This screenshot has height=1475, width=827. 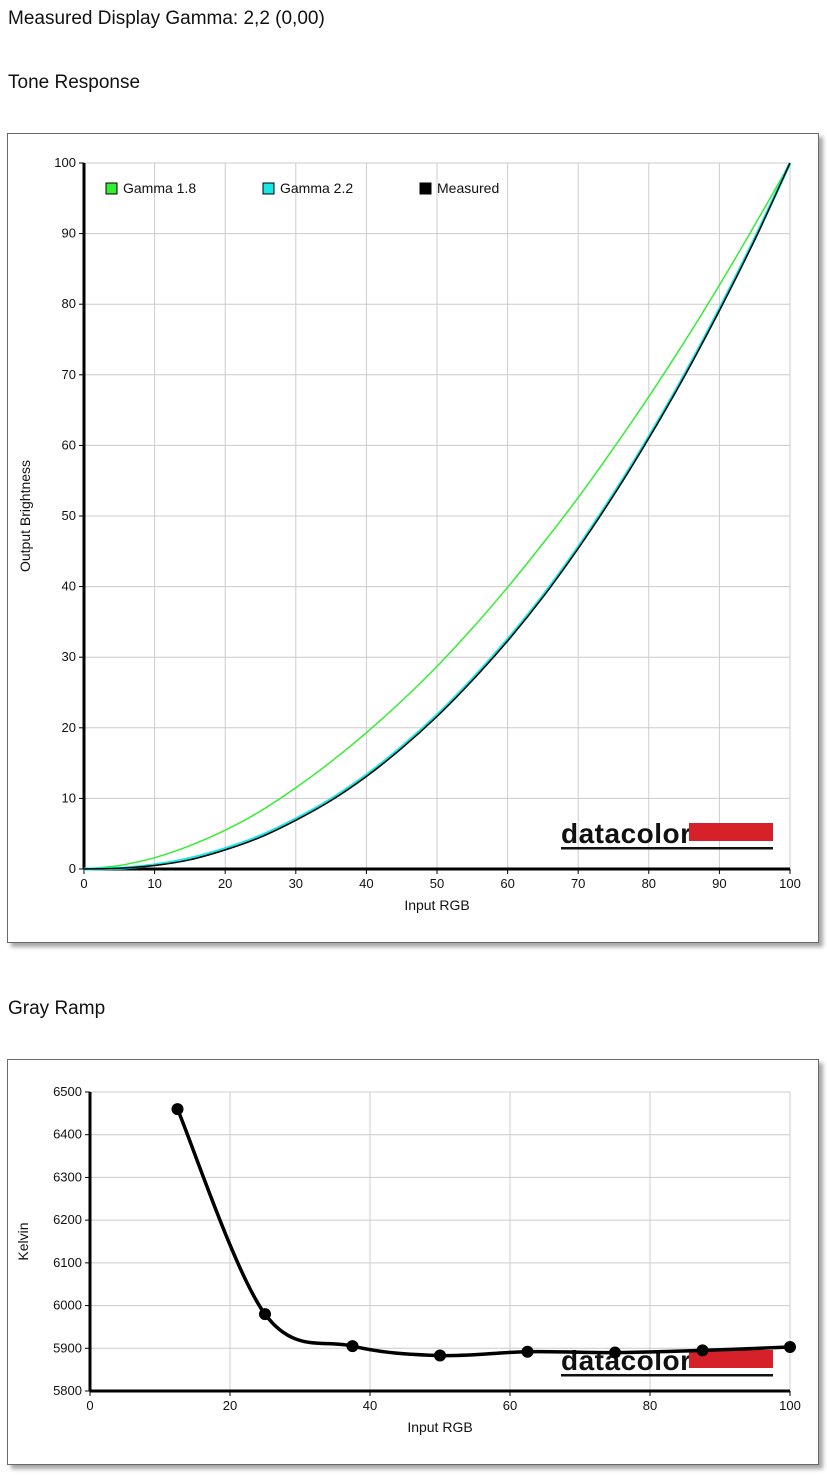 I want to click on y-tick-label: 90, so click(x=69, y=233).